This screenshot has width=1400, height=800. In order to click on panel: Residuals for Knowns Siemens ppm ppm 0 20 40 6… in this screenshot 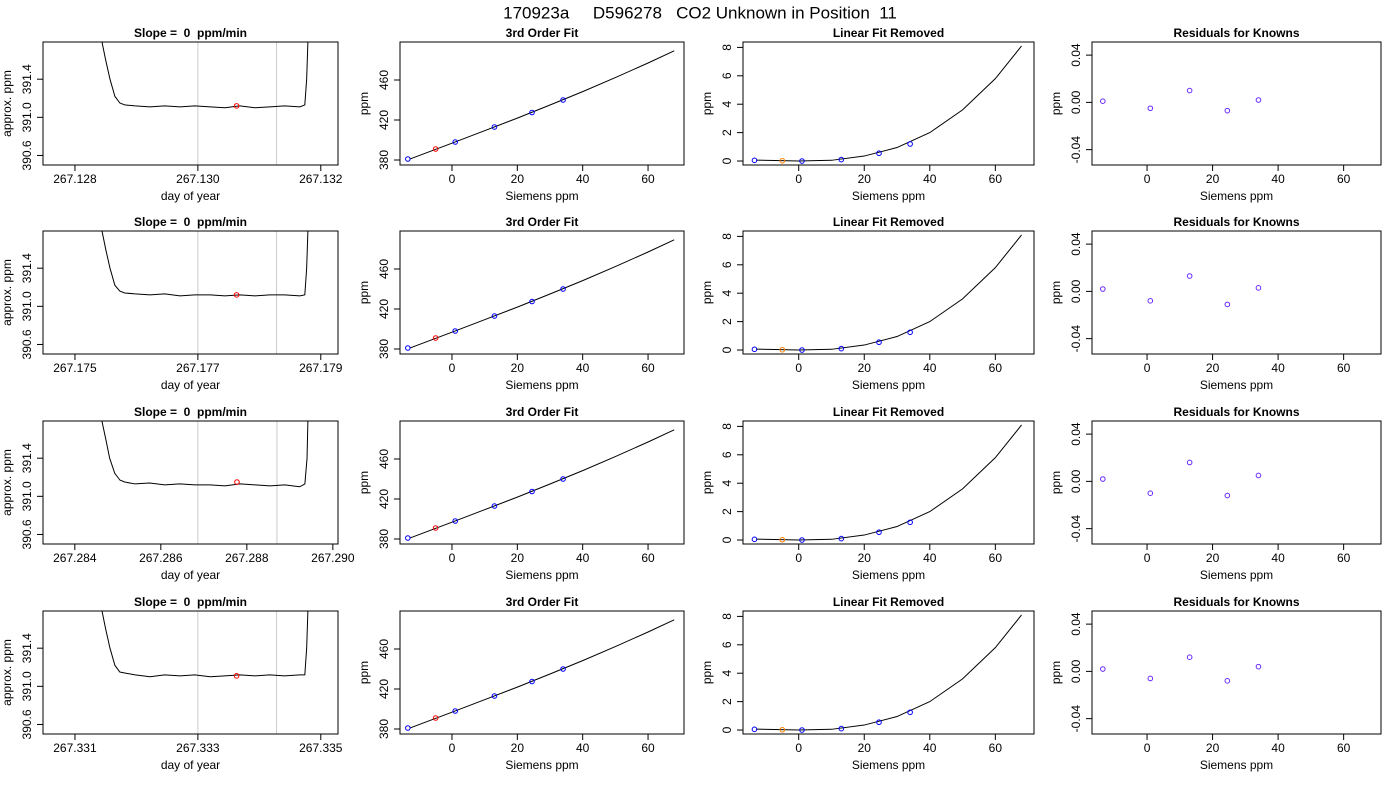, I will do `click(1215, 493)`.